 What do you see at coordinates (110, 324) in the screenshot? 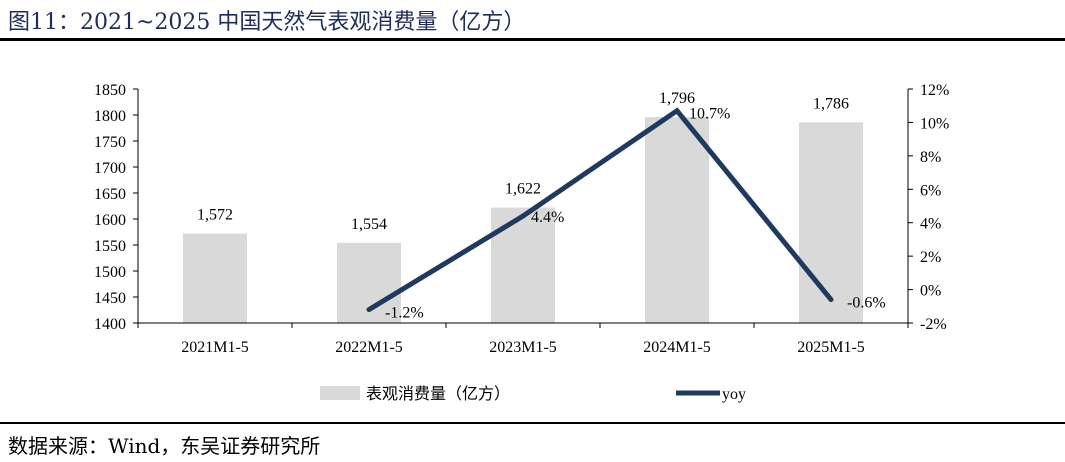
I see `y-tick-label-left: 1400` at bounding box center [110, 324].